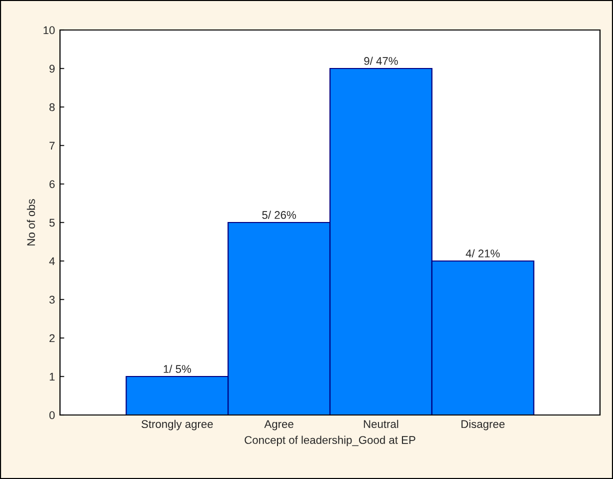 The width and height of the screenshot is (613, 479). I want to click on x-tick-label: Disagree, so click(483, 425).